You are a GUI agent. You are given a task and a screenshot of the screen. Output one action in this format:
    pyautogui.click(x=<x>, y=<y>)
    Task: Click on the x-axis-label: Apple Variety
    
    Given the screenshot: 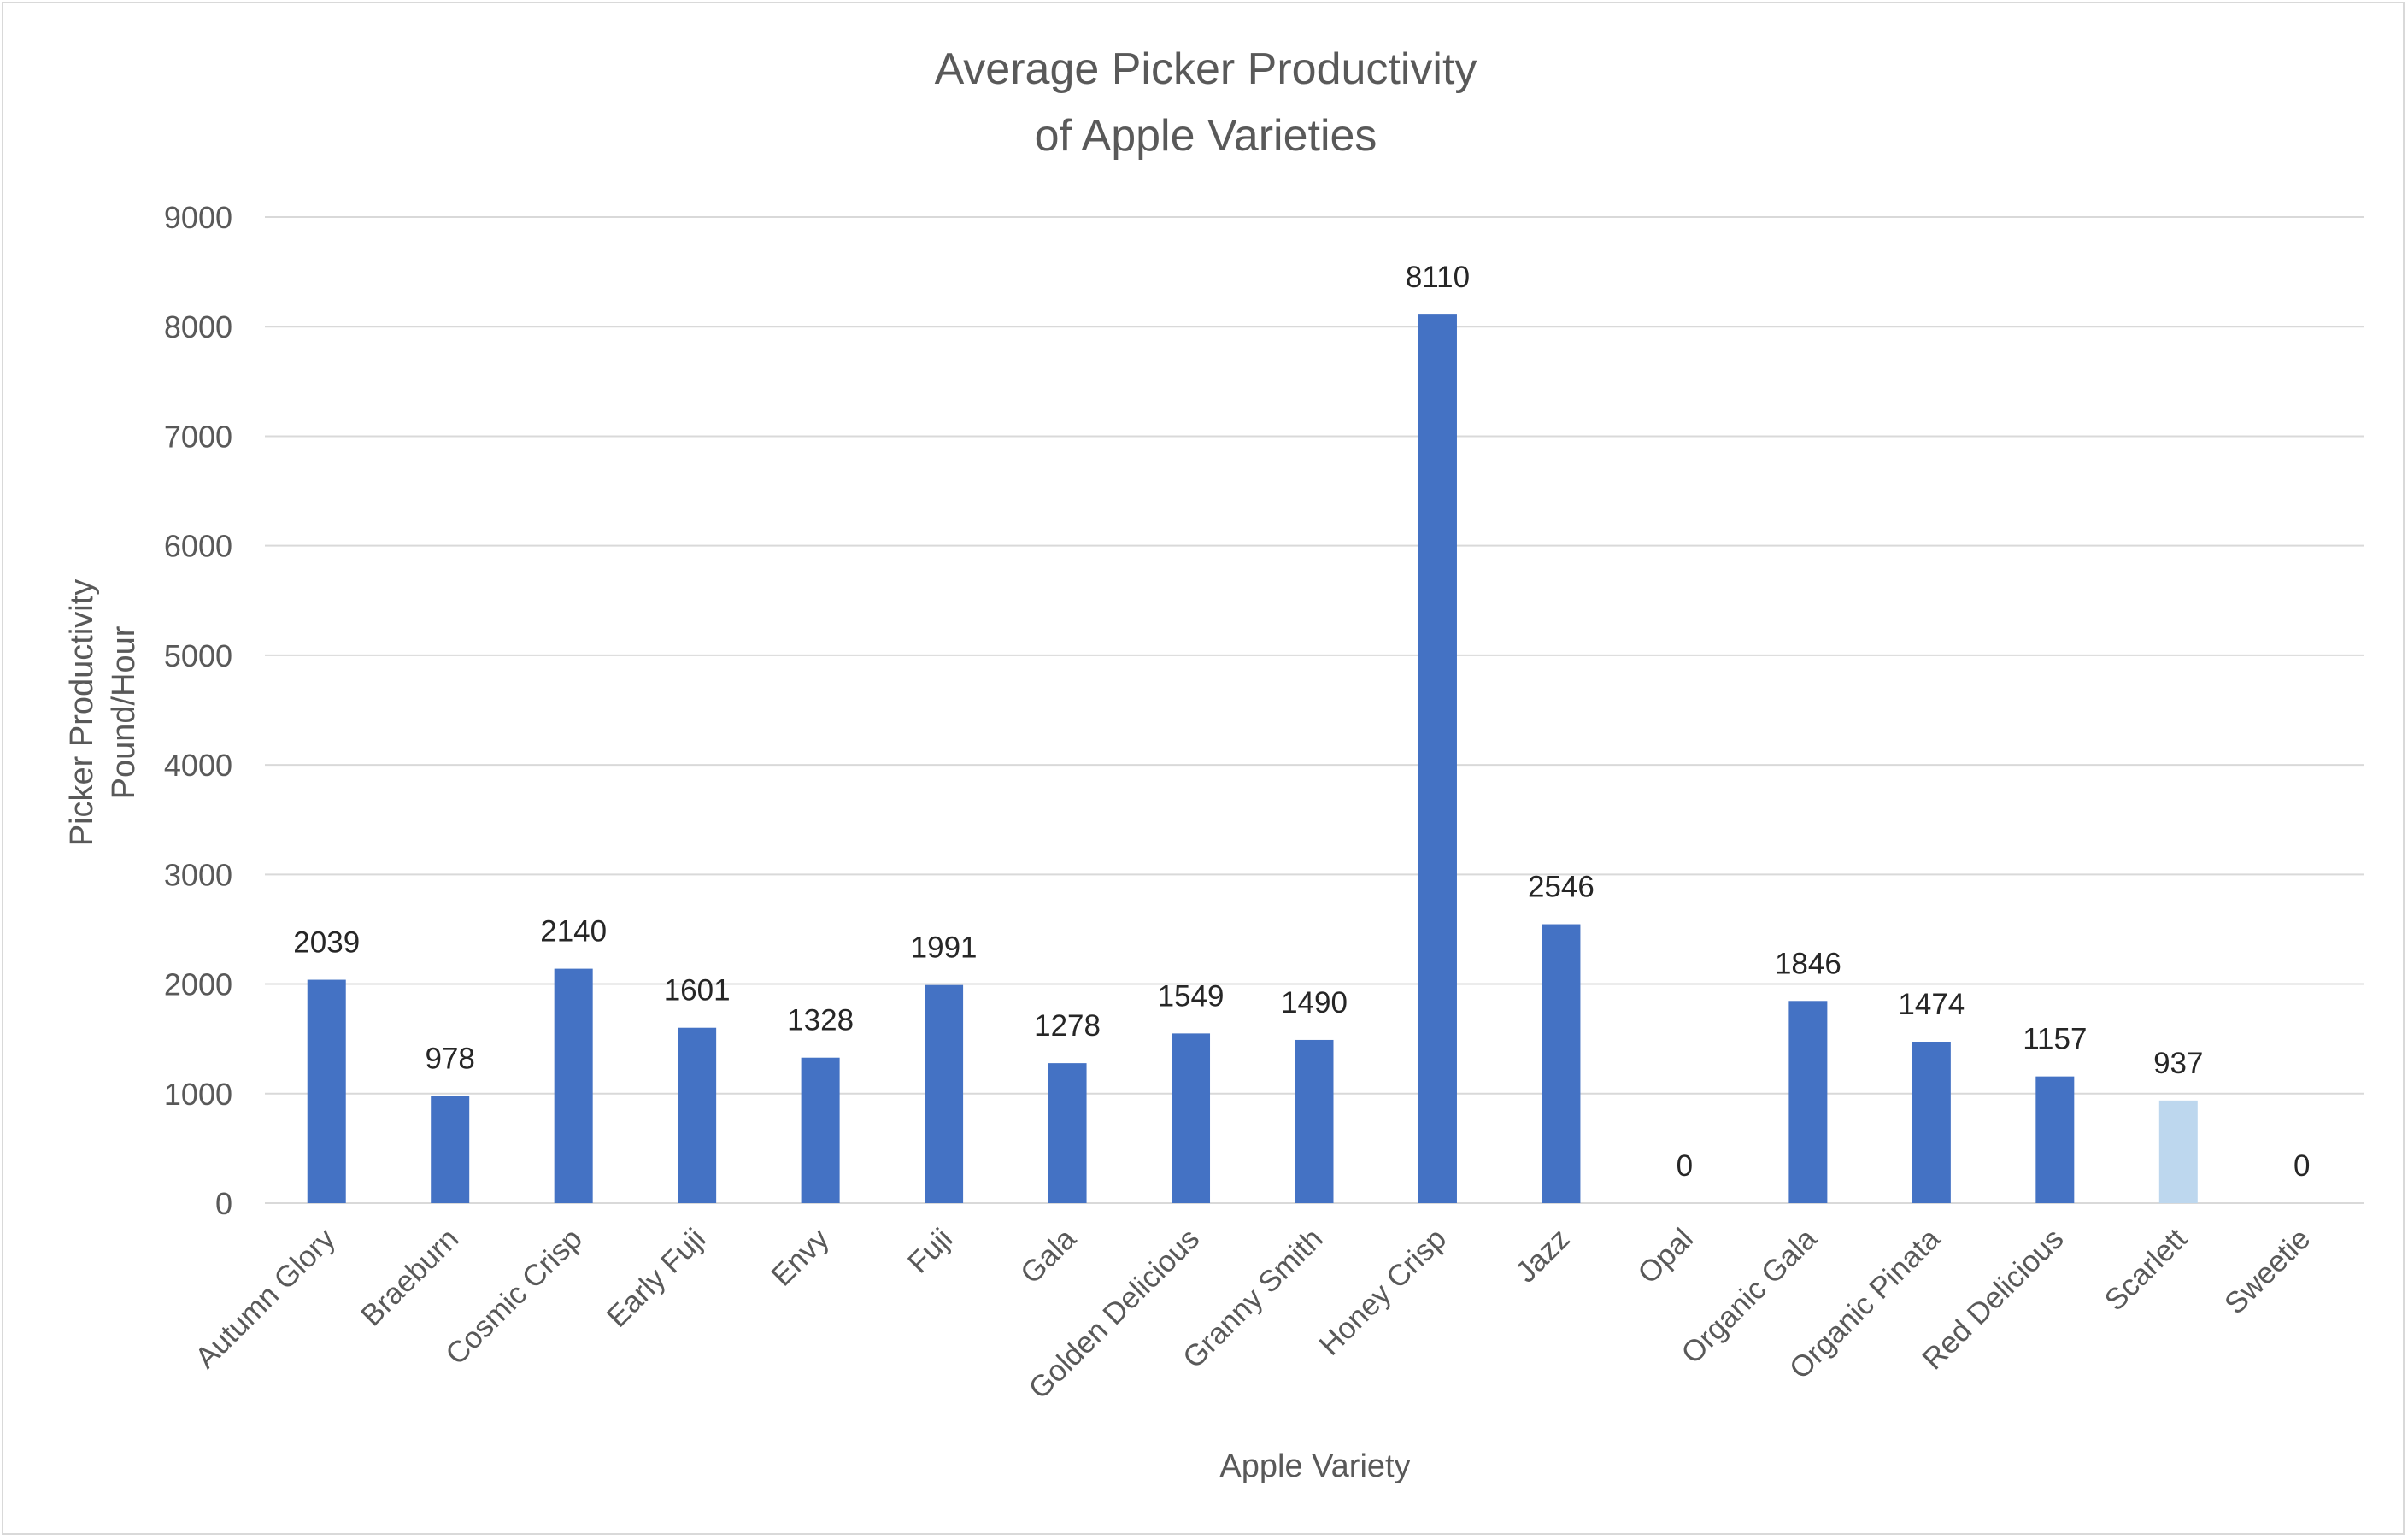 What is the action you would take?
    pyautogui.click(x=1314, y=1466)
    